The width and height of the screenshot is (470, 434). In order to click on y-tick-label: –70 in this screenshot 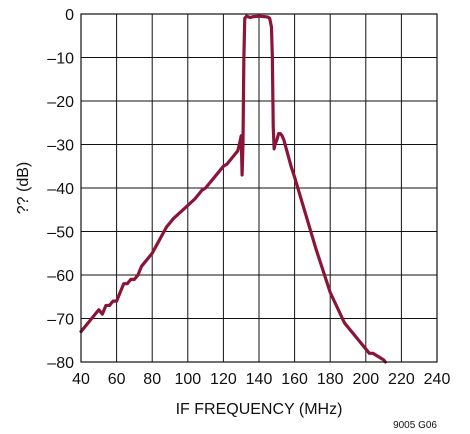, I will do `click(60, 320)`.